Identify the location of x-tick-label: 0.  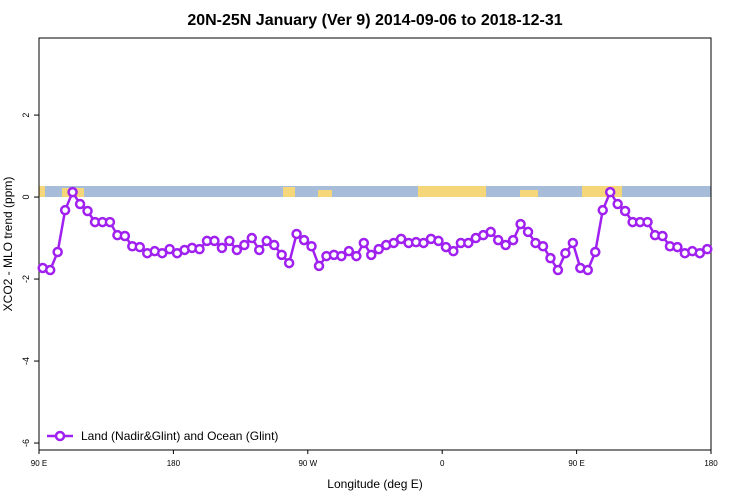
(442, 463).